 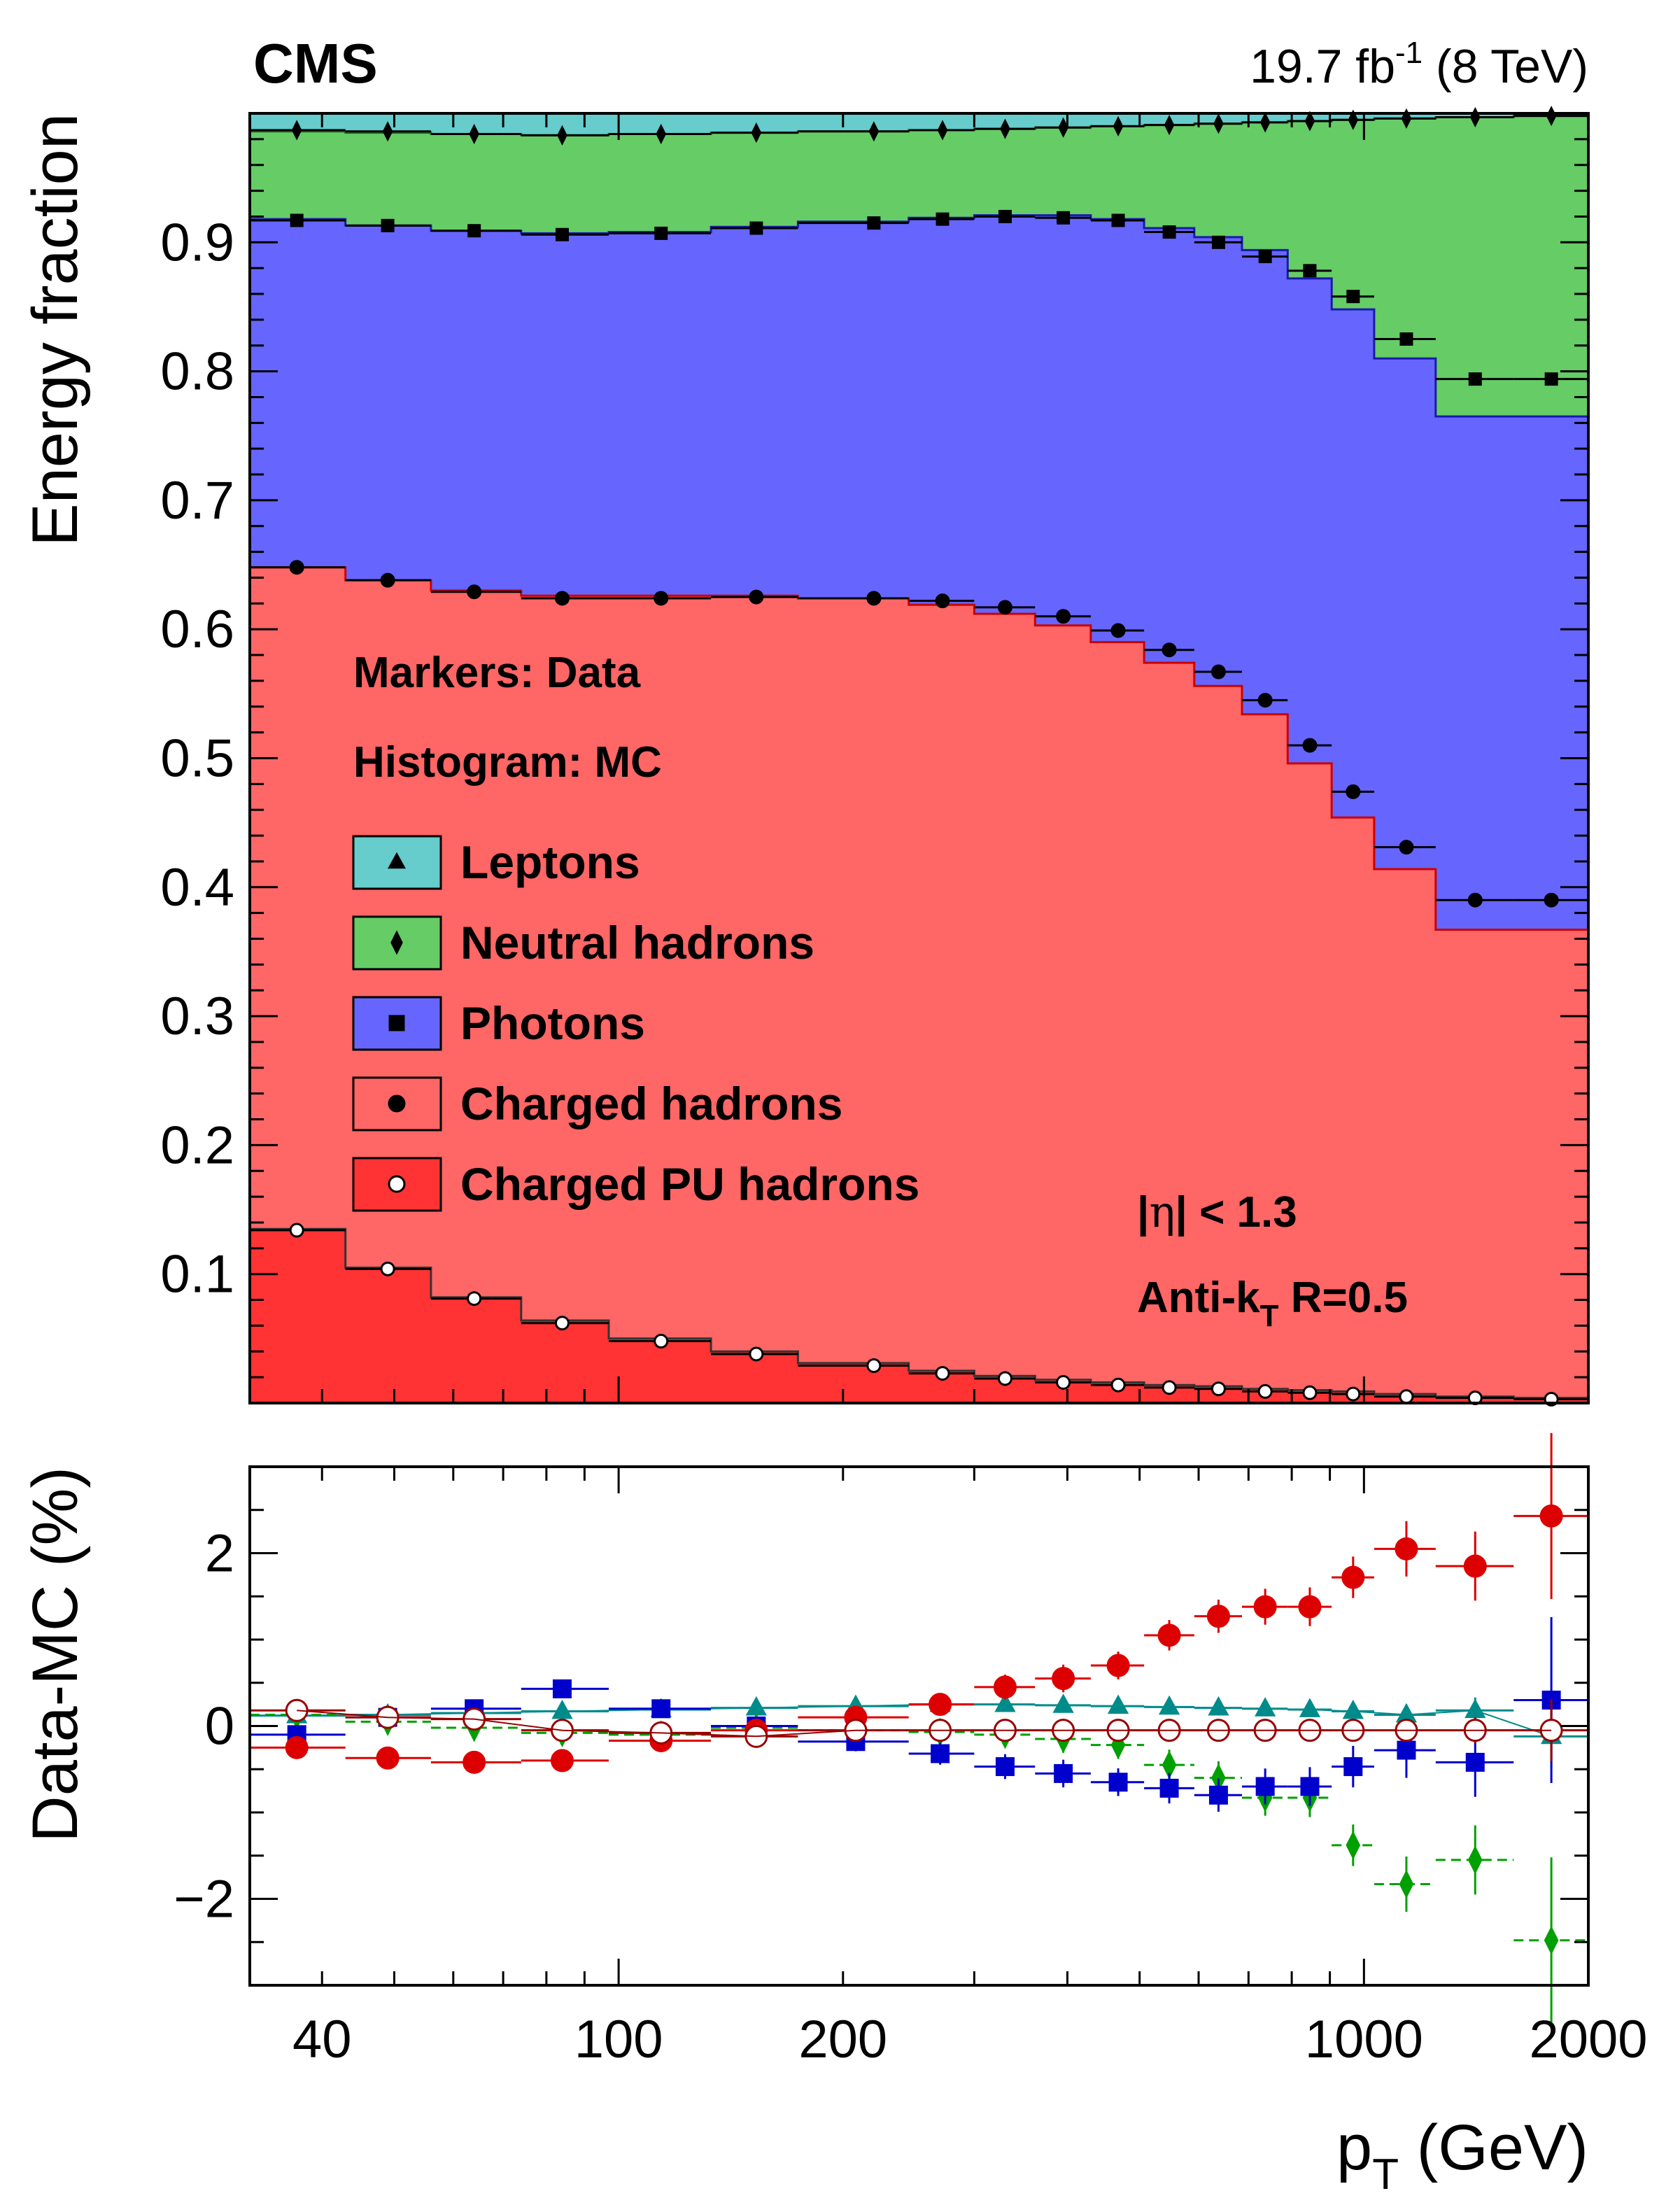 What do you see at coordinates (919, 748) in the screenshot?
I see `mc-charged-hadrons-outline` at bounding box center [919, 748].